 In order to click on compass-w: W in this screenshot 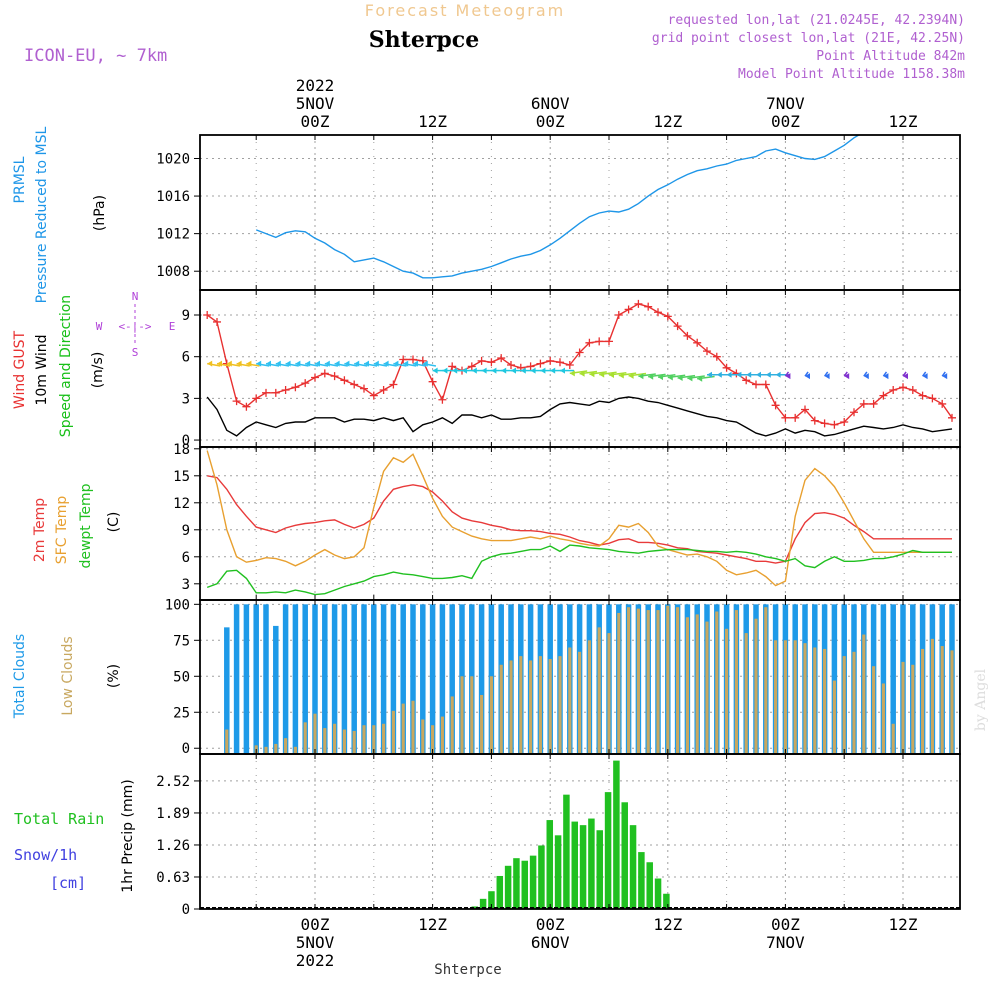, I will do `click(99, 326)`.